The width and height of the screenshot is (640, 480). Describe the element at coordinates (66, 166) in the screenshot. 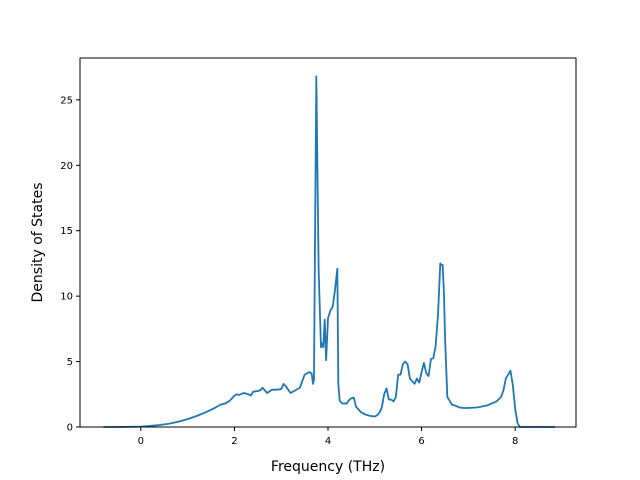

I see `y-tick-label: 20` at that location.